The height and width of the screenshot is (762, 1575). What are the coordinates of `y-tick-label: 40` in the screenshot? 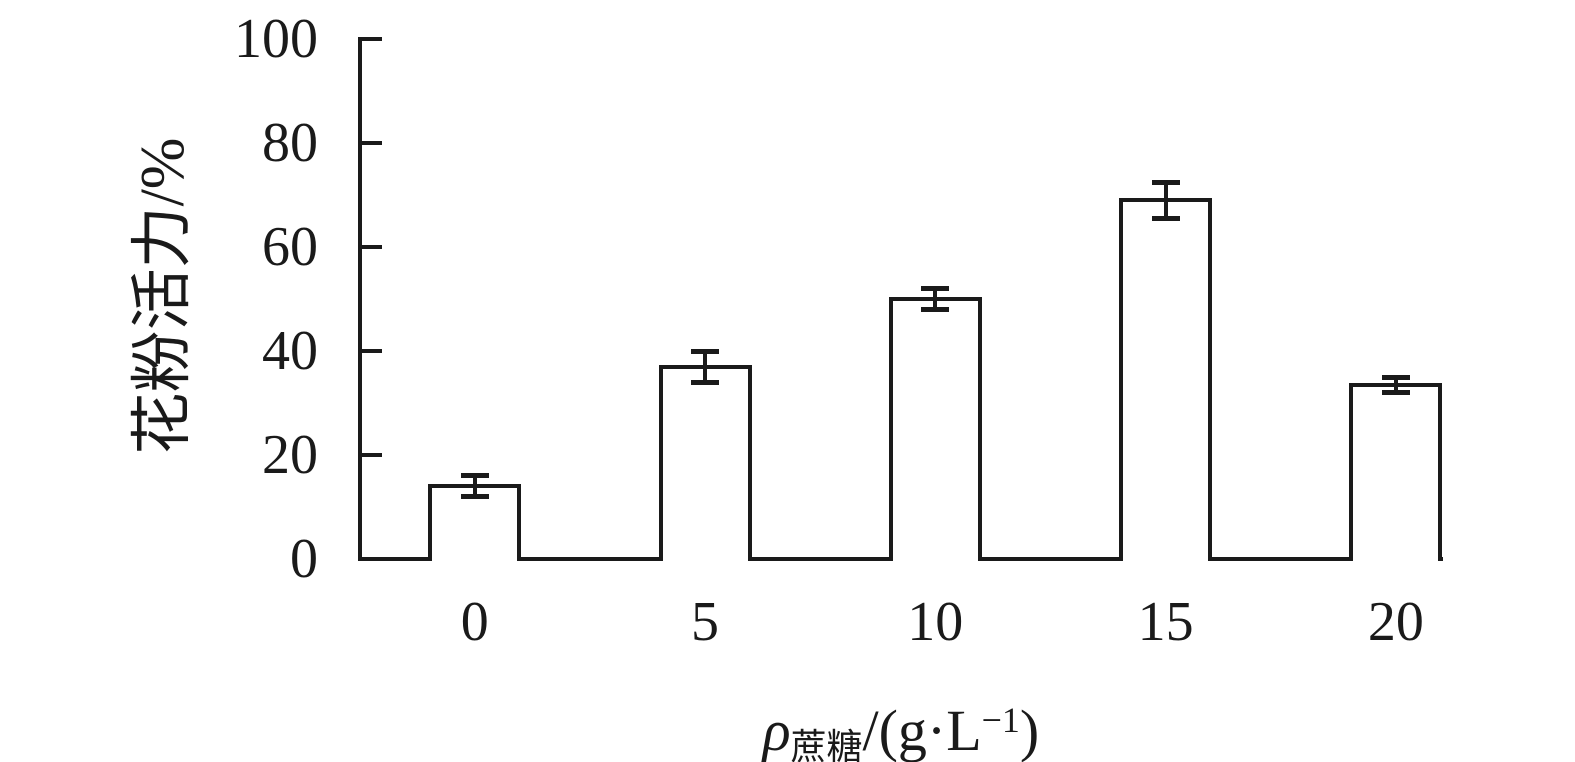 It's located at (290, 351).